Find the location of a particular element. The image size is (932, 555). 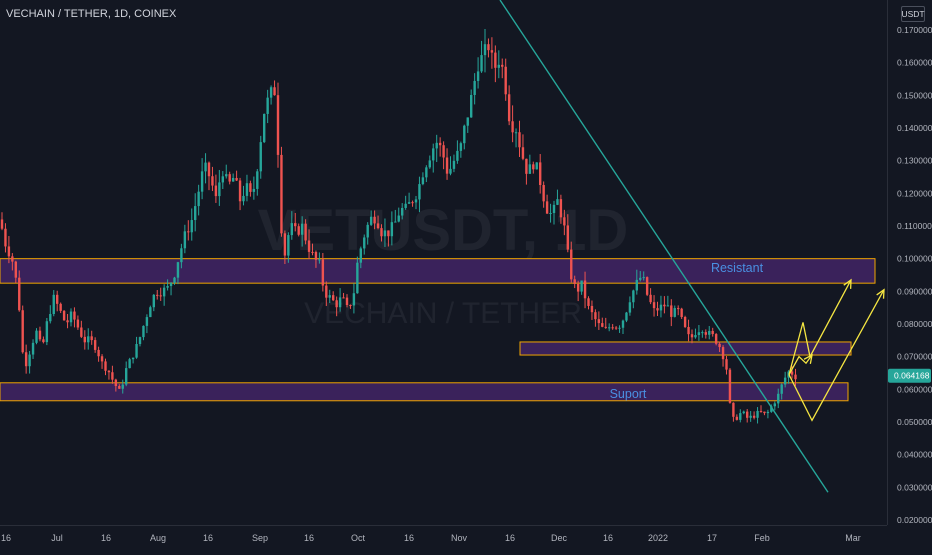

price-tick-label: 0.020000 is located at coordinates (914, 520).